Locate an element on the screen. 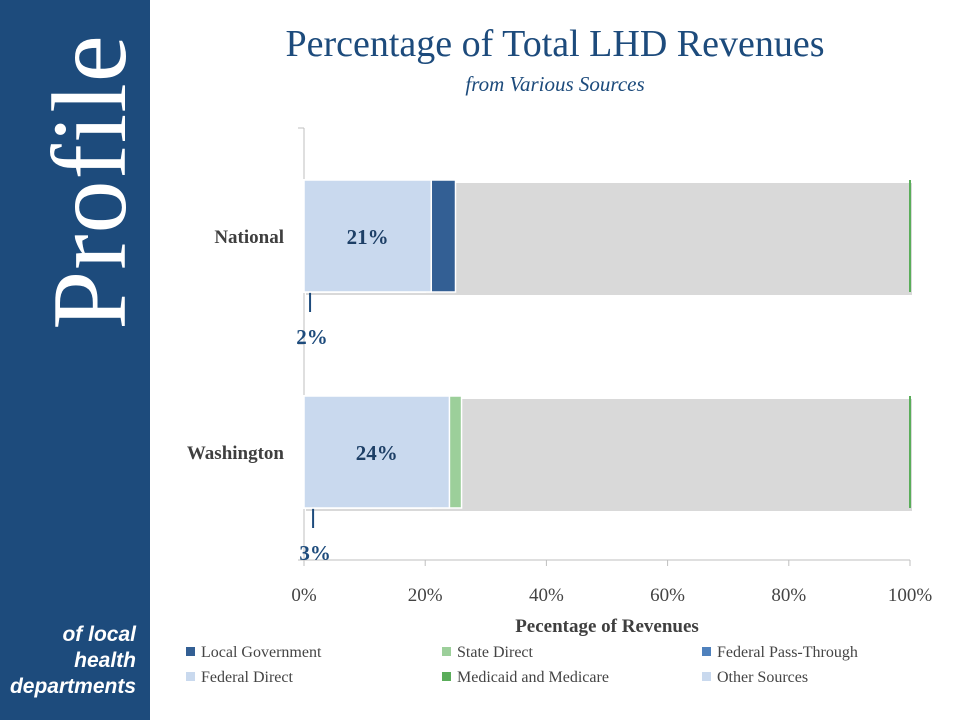  legend-label: Federal Pass-Through is located at coordinates (787, 652).